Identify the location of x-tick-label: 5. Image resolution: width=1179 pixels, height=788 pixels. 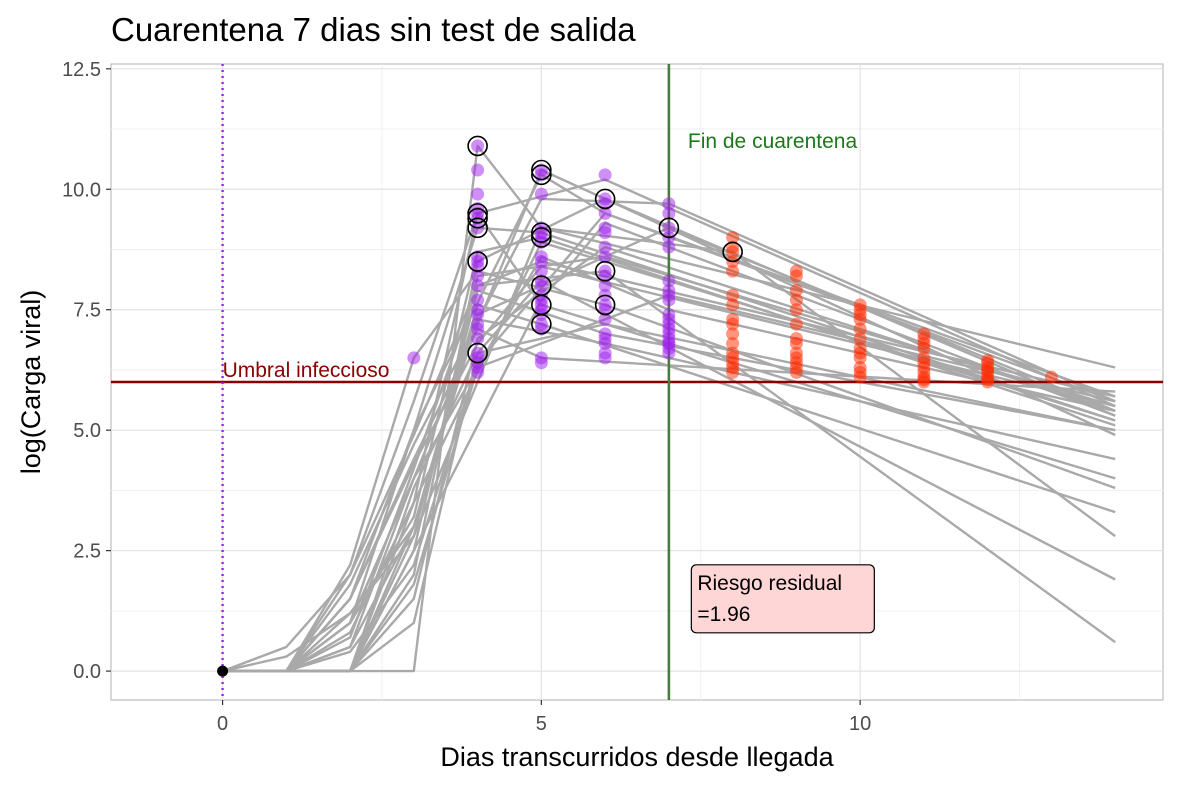
(541, 724).